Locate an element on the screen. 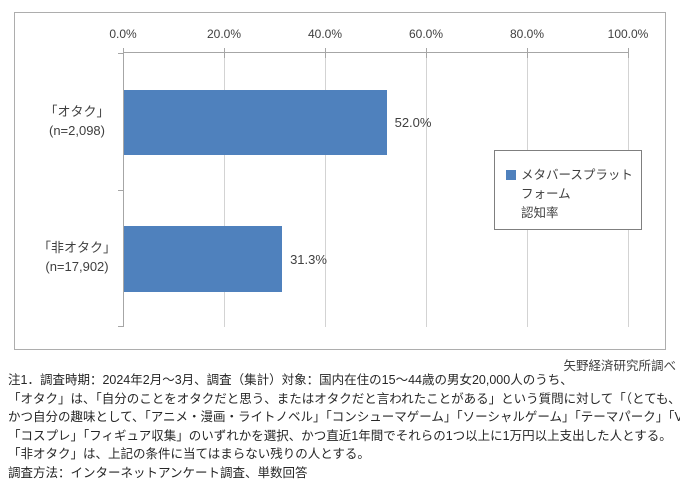 The image size is (680, 497). category-label-otaku: 「オタク」 (n=2,098) is located at coordinates (77, 121).